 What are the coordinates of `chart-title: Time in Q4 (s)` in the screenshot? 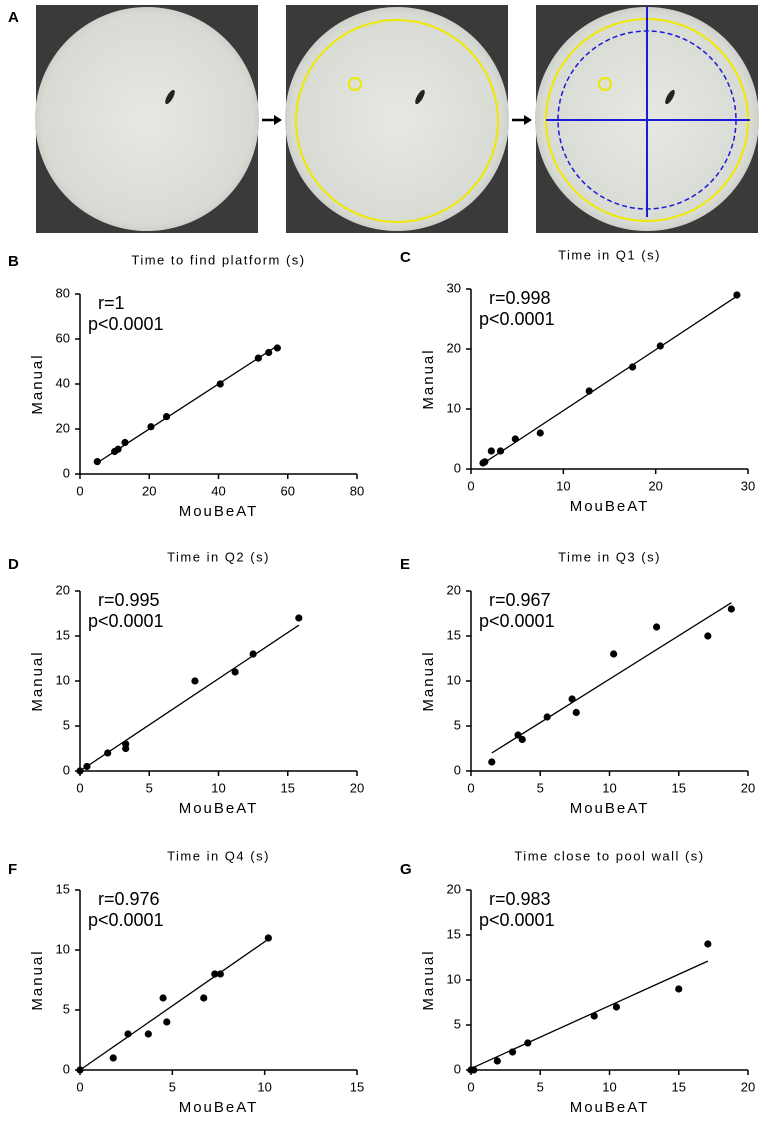 It's located at (218, 855).